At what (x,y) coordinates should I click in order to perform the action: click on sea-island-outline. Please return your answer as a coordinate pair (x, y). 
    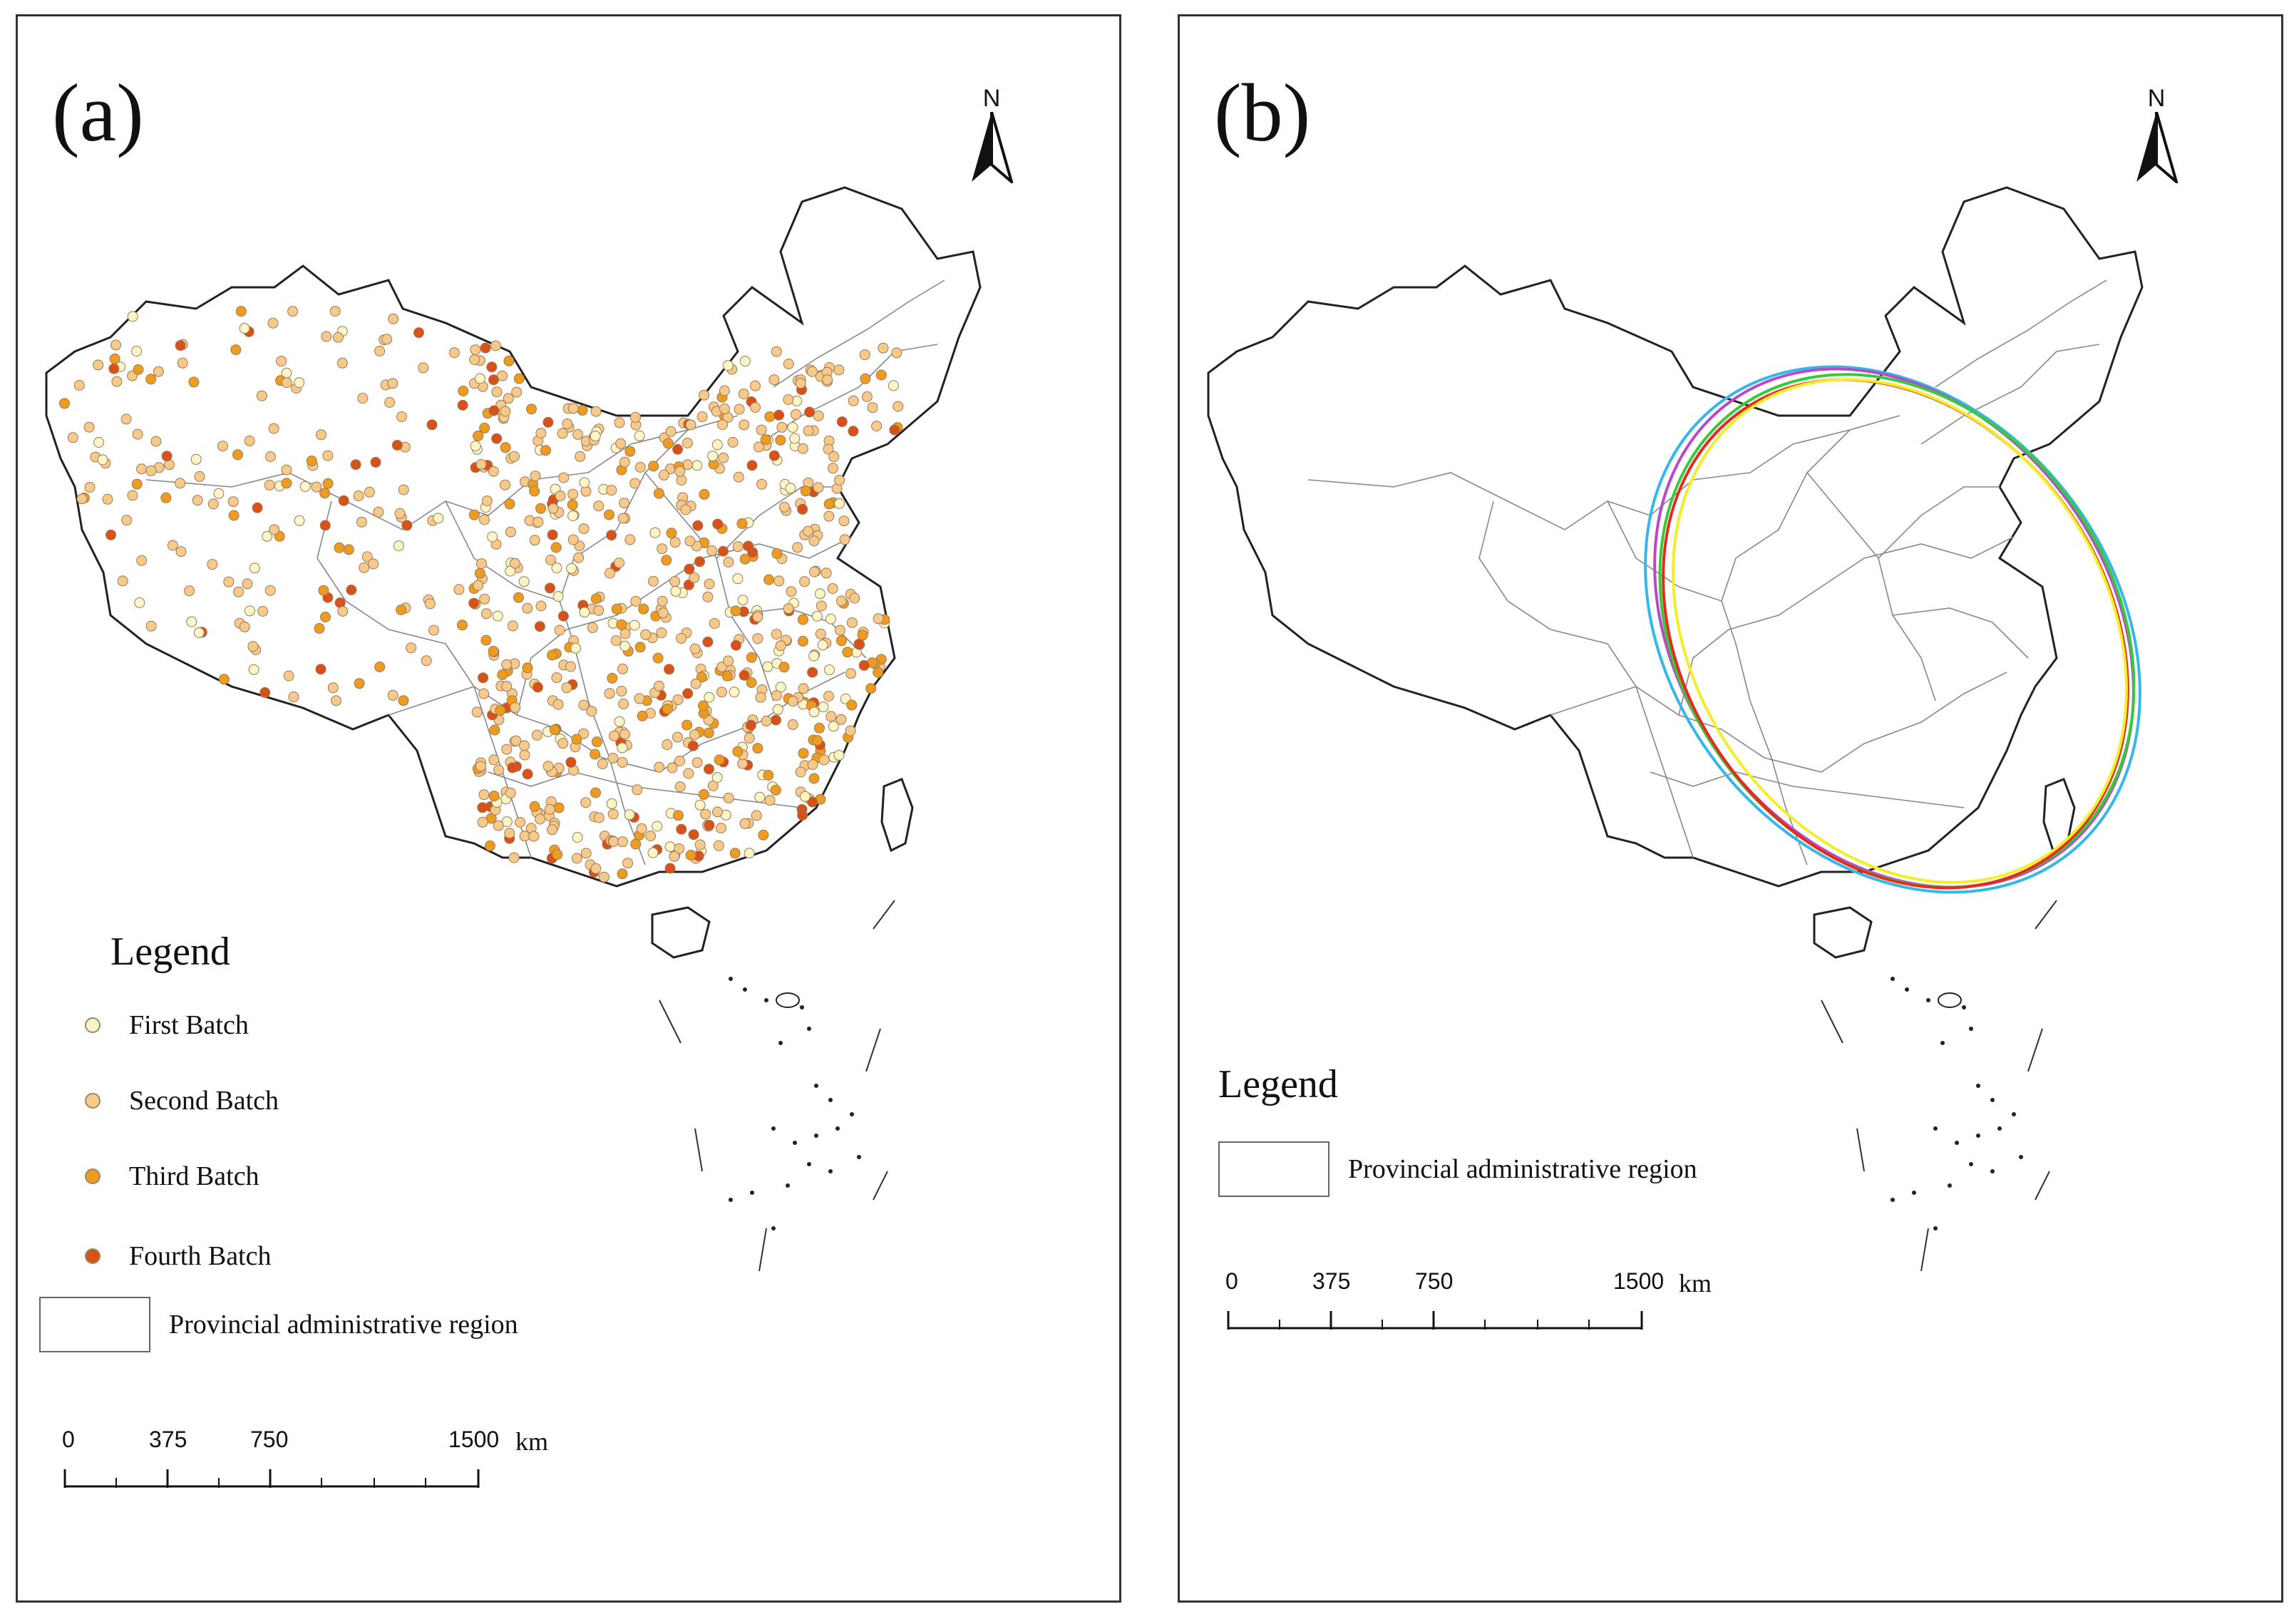
    Looking at the image, I should click on (788, 1000).